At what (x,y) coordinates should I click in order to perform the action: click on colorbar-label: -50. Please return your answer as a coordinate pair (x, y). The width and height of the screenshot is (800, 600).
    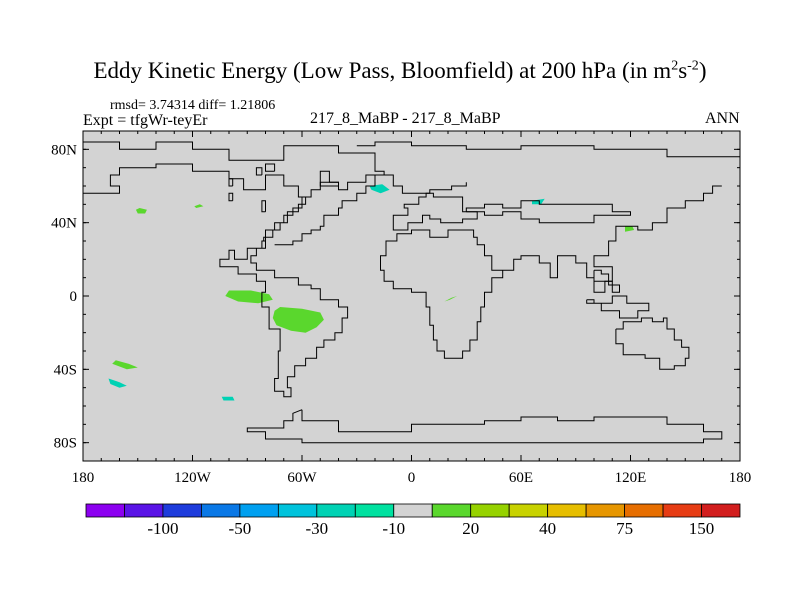
    Looking at the image, I should click on (240, 528).